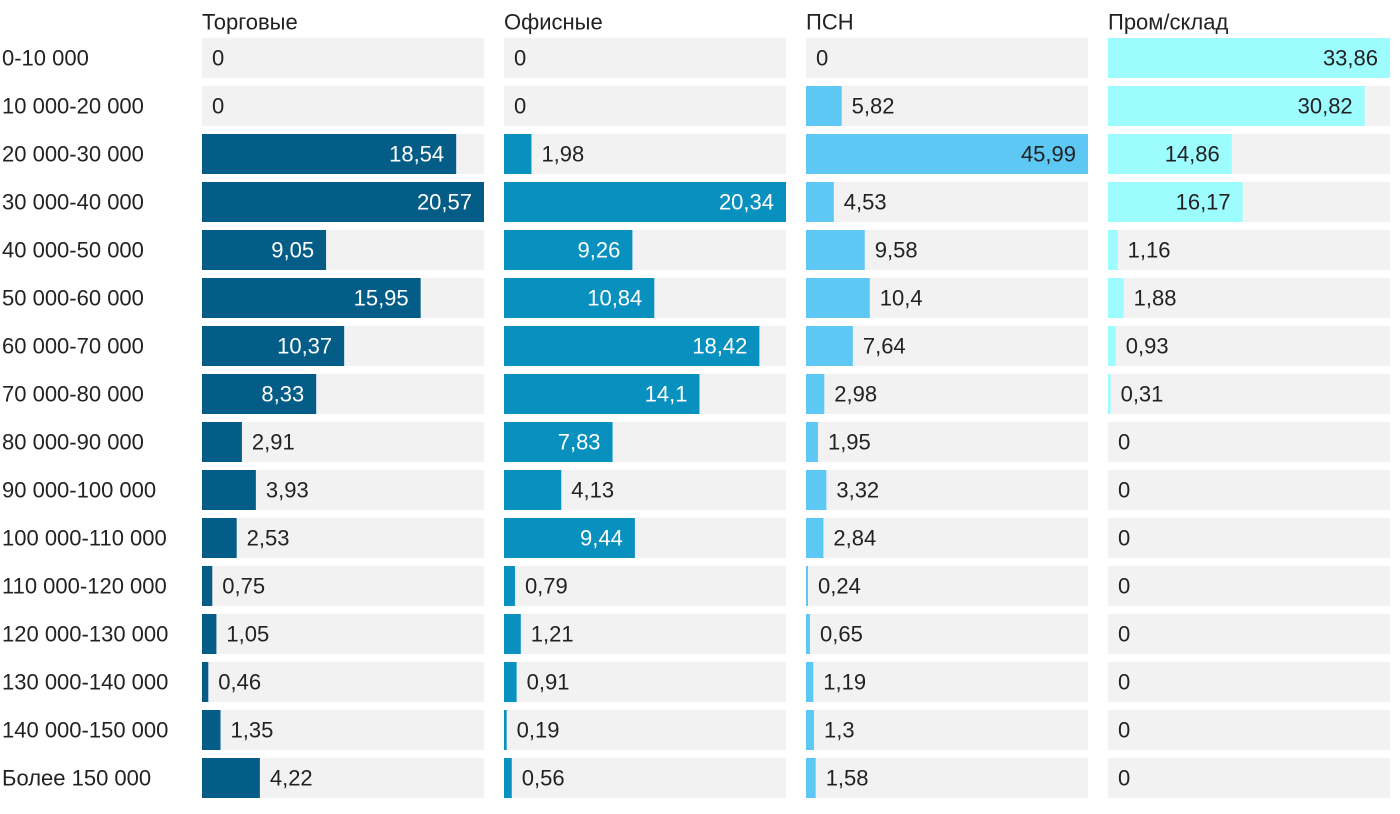  I want to click on data-label: 0,31, so click(1142, 394).